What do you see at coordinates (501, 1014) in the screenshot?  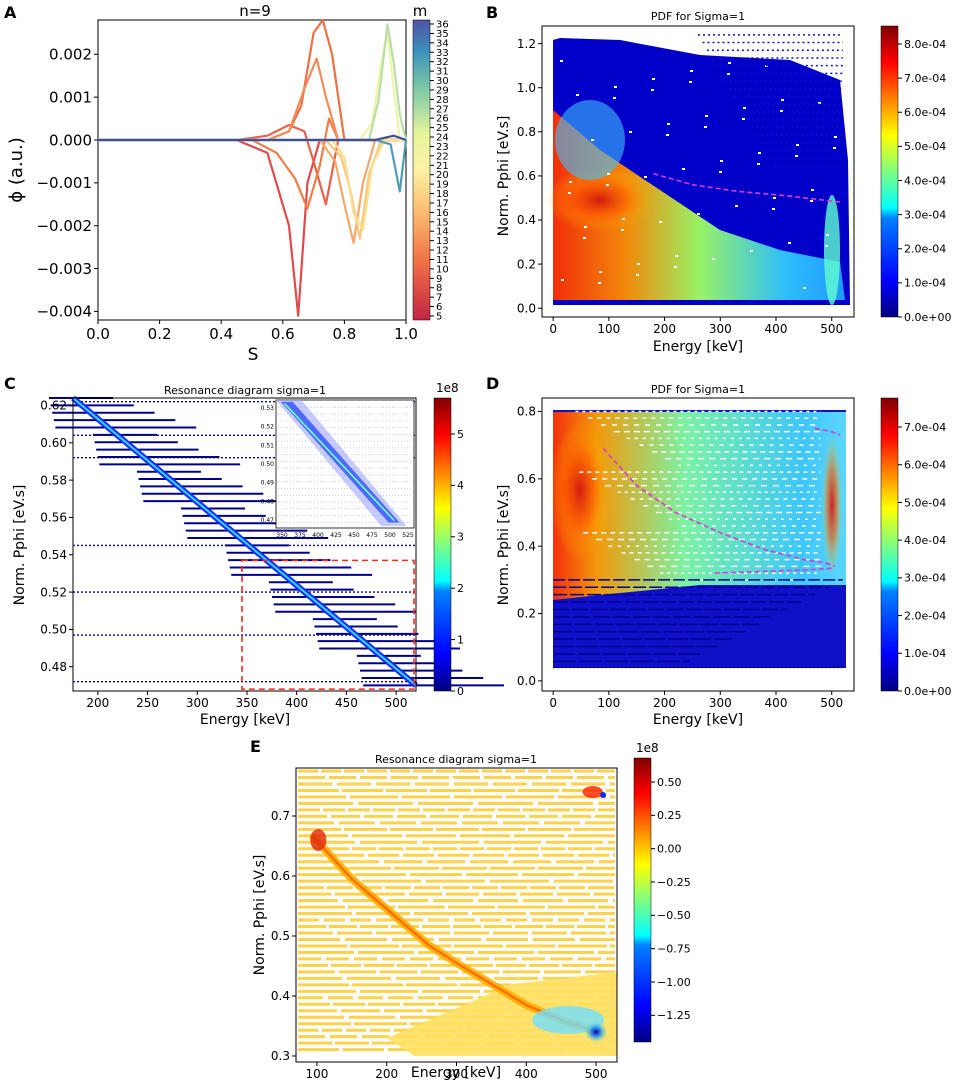 I see `resonance-fill` at bounding box center [501, 1014].